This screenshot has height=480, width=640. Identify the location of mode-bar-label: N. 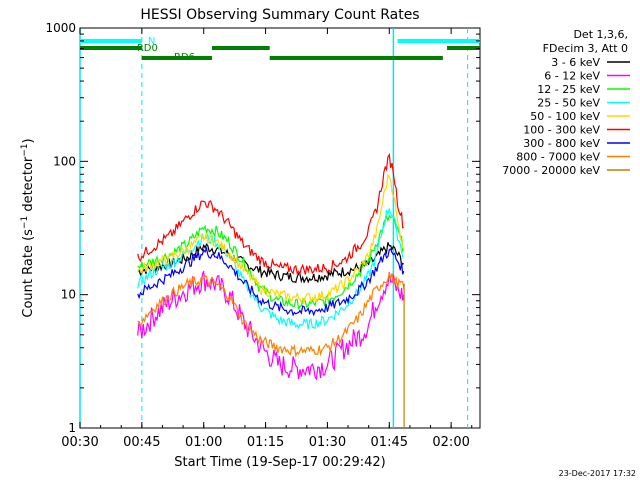
(151, 41).